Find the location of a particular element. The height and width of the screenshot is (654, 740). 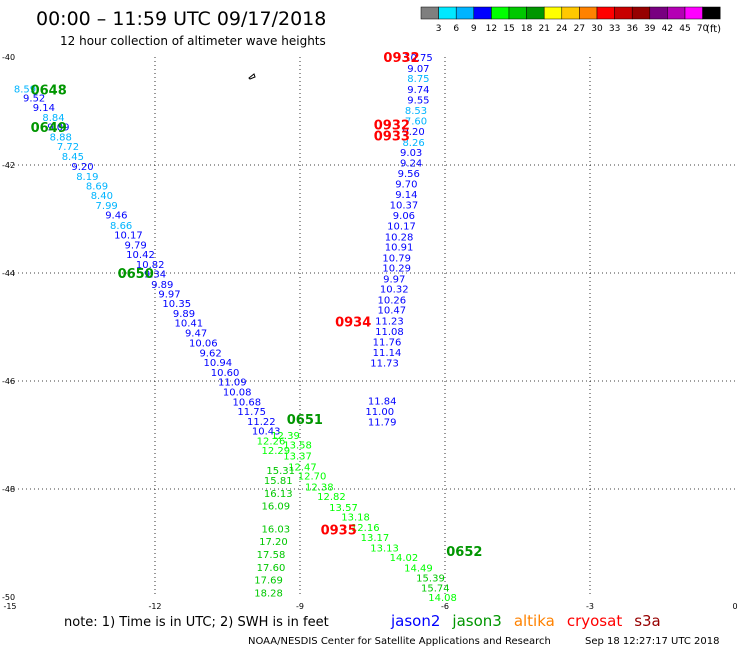

swh-value-label: 14.02 is located at coordinates (404, 558).